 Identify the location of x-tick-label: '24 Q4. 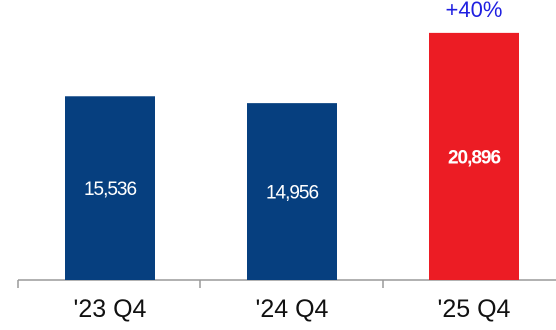
(292, 309).